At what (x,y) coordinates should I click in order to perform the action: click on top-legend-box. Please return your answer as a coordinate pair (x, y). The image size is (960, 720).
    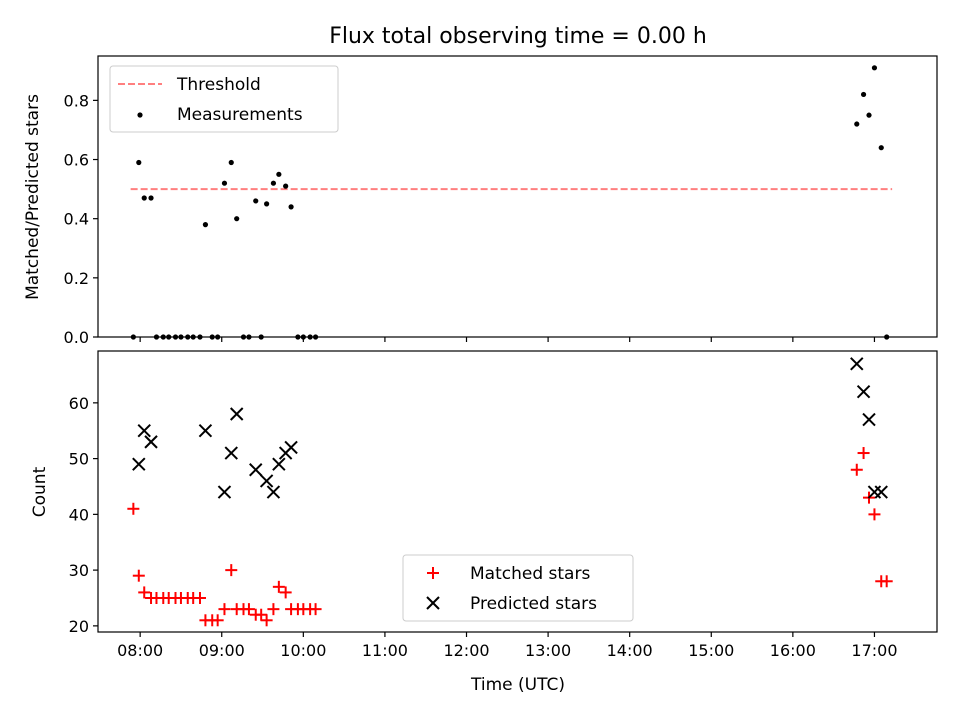
    Looking at the image, I should click on (224, 99).